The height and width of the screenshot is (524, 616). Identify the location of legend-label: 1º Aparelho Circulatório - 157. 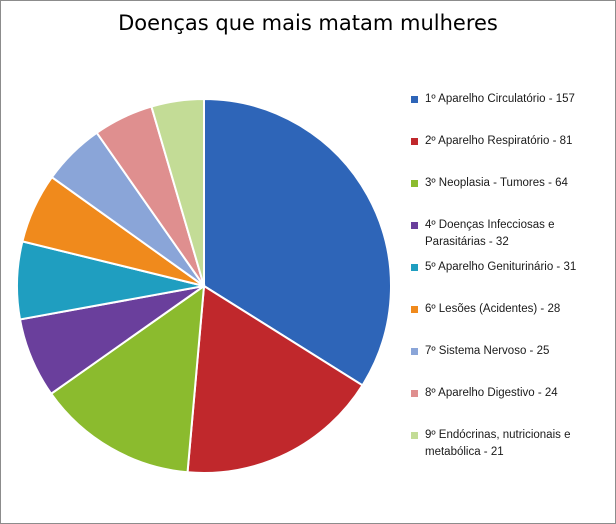
(500, 99).